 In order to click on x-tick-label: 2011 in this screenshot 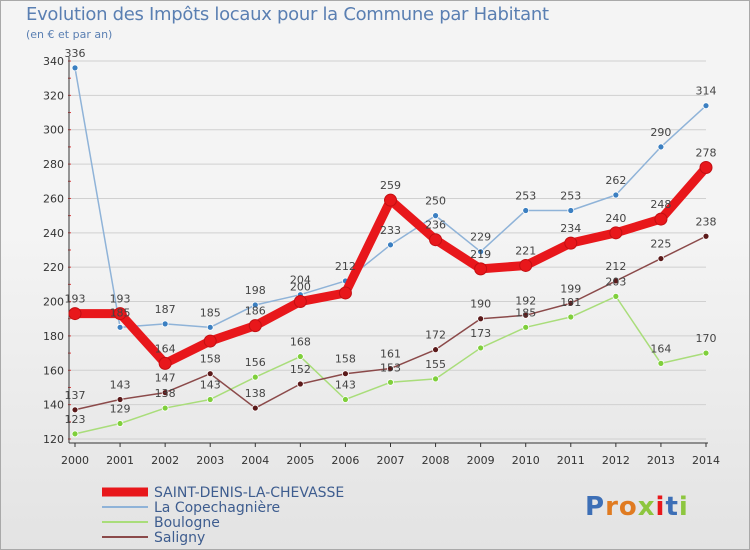, I will do `click(571, 460)`.